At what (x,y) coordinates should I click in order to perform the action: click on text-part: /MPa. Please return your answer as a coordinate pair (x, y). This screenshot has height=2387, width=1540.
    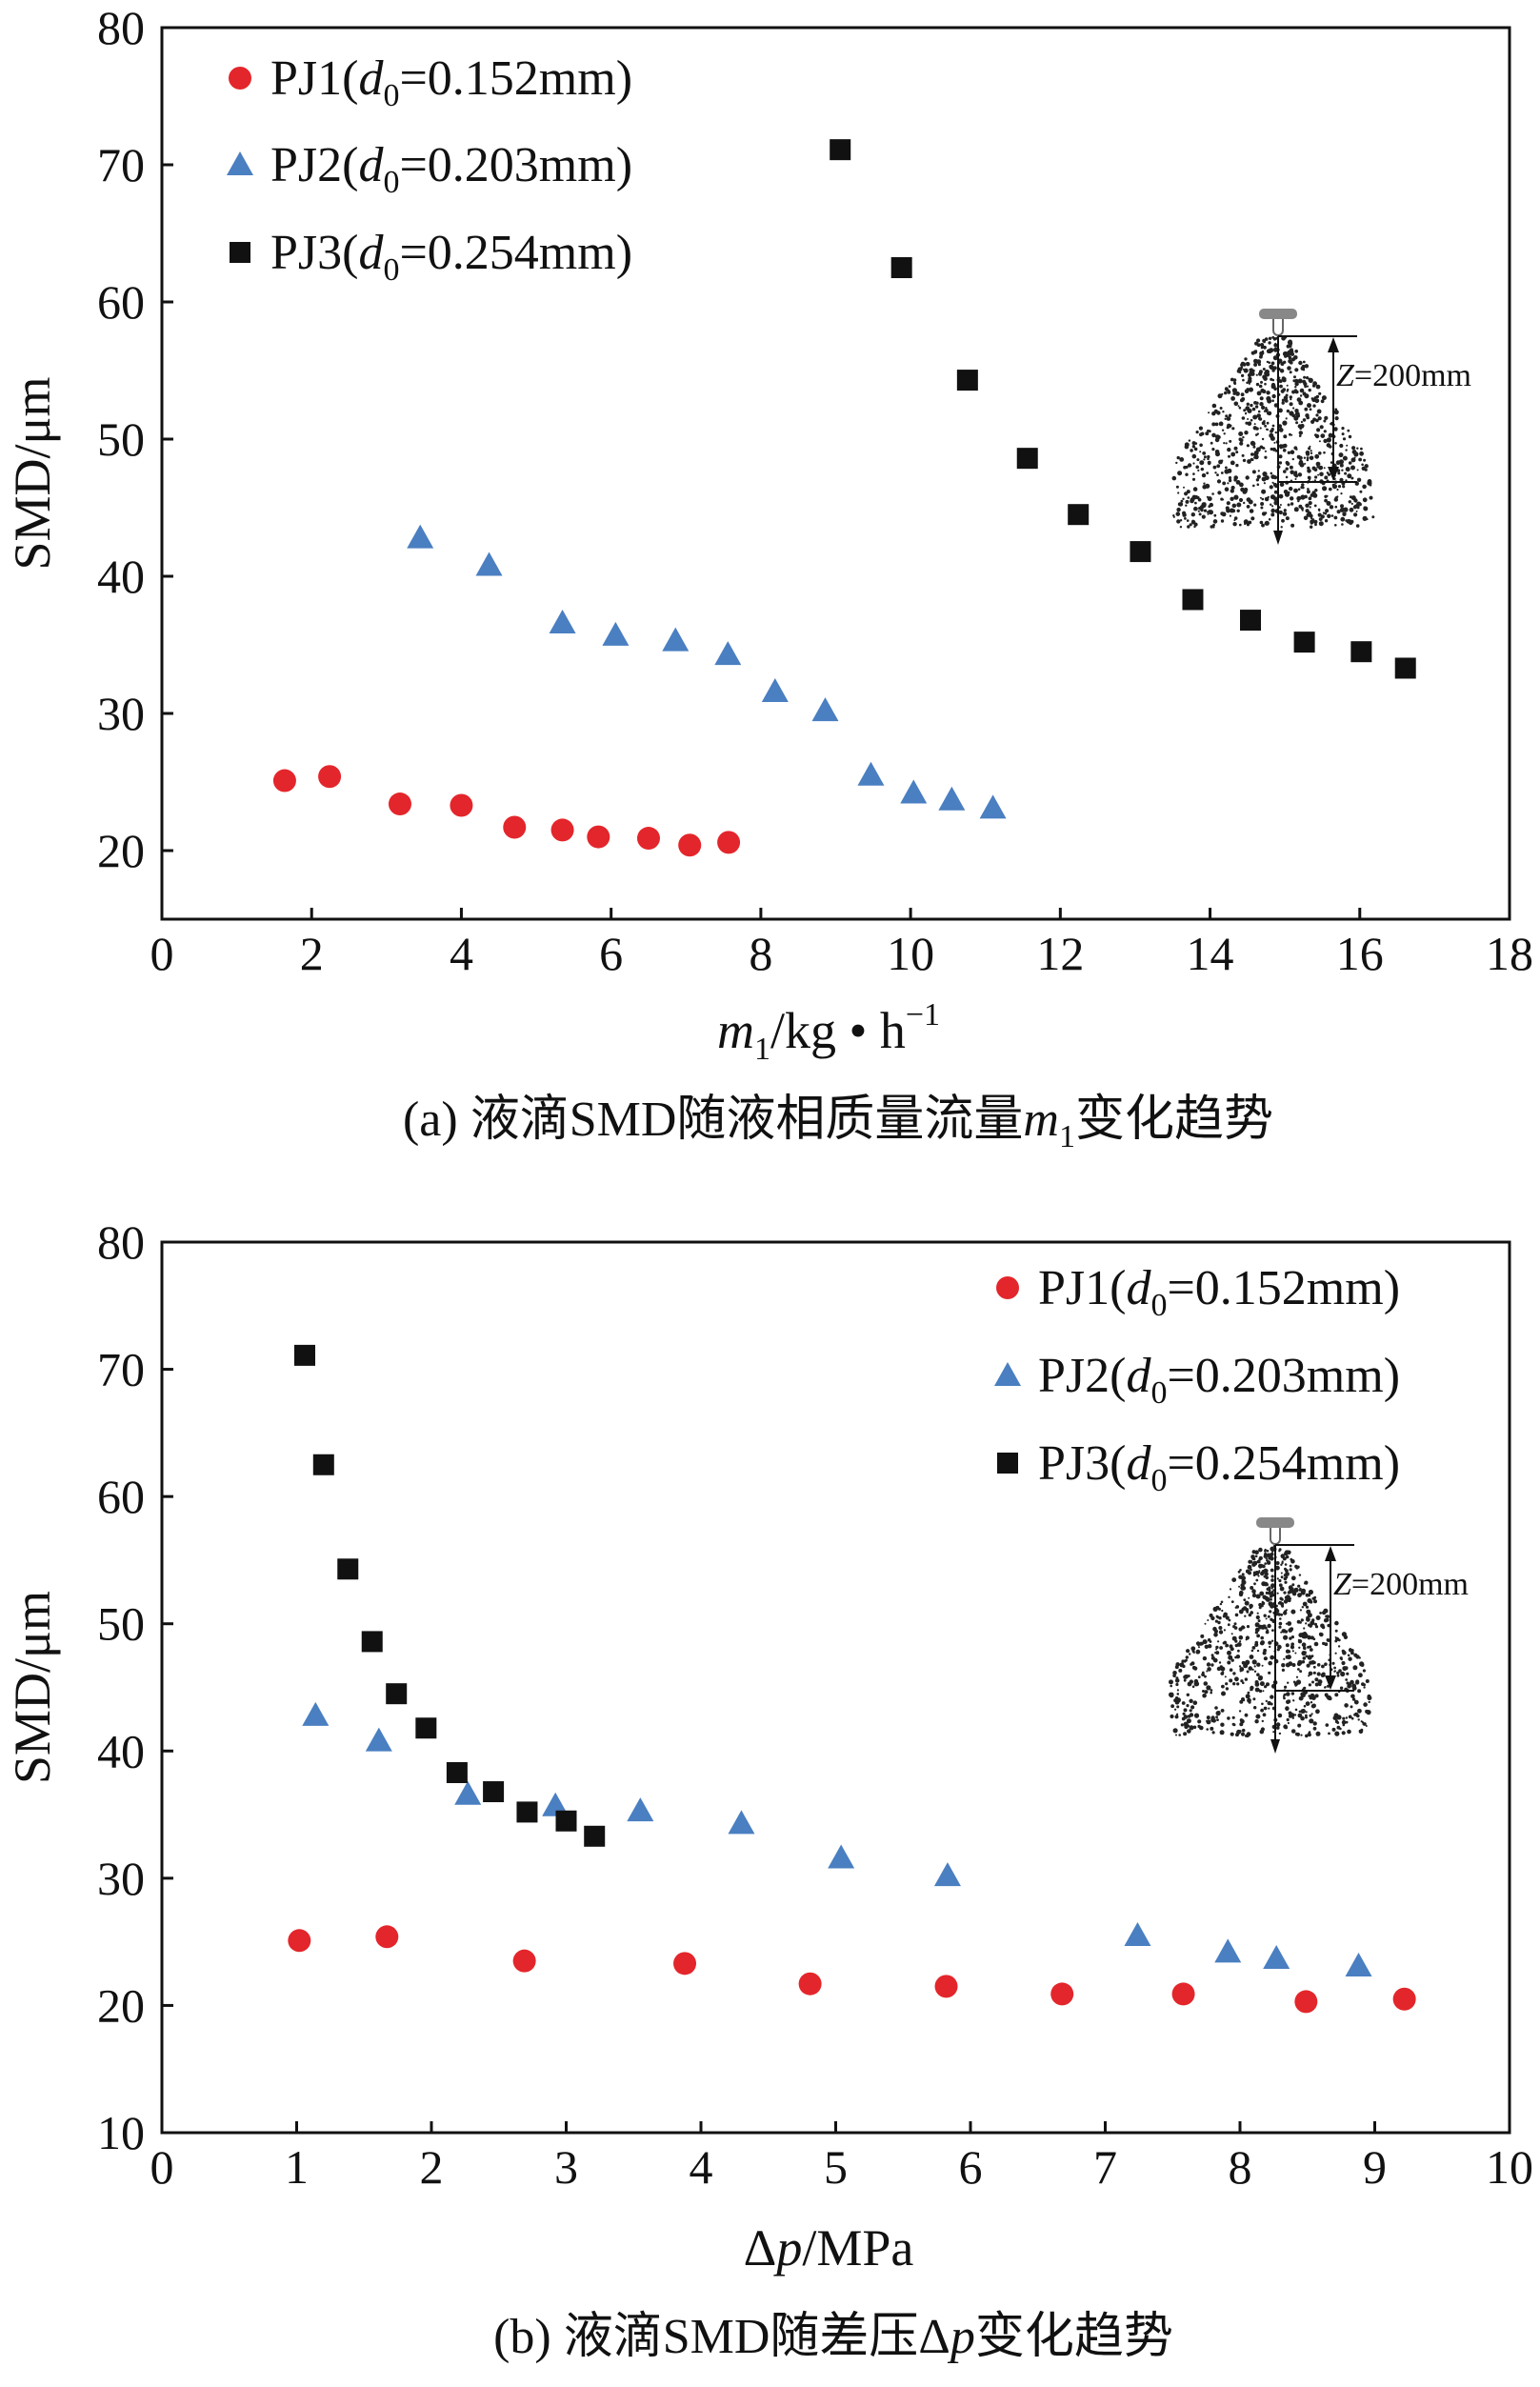
    Looking at the image, I should click on (857, 2248).